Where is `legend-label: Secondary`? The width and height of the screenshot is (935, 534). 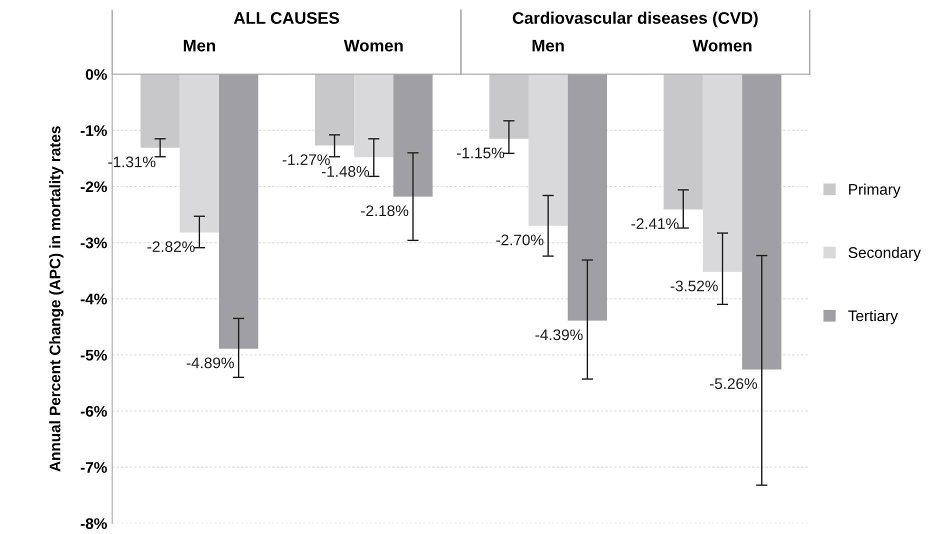 legend-label: Secondary is located at coordinates (884, 254).